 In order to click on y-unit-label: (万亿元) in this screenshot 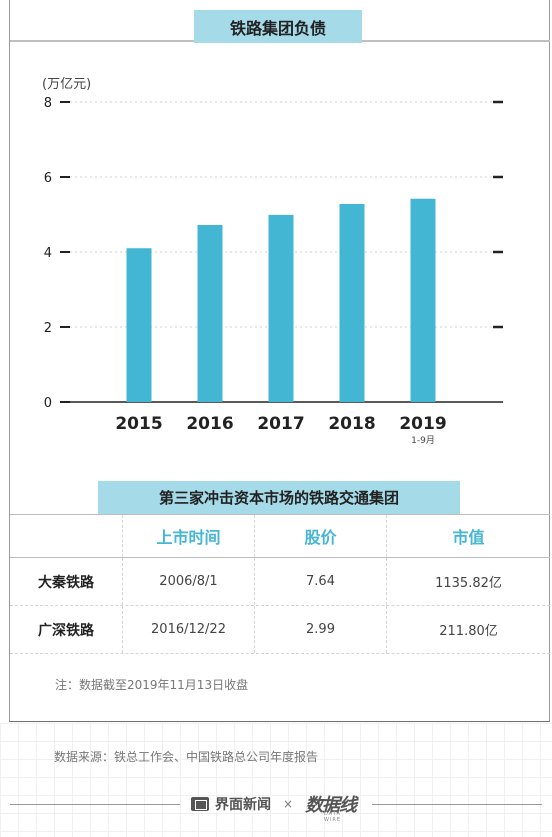, I will do `click(66, 84)`.